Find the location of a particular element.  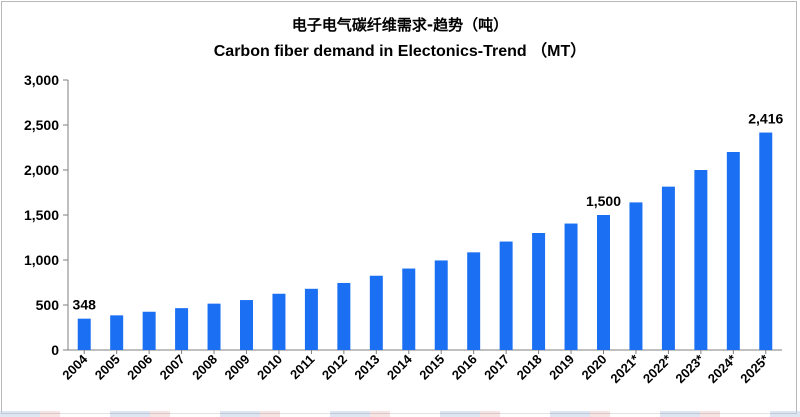

x-tick-label: 2022* is located at coordinates (657, 368).